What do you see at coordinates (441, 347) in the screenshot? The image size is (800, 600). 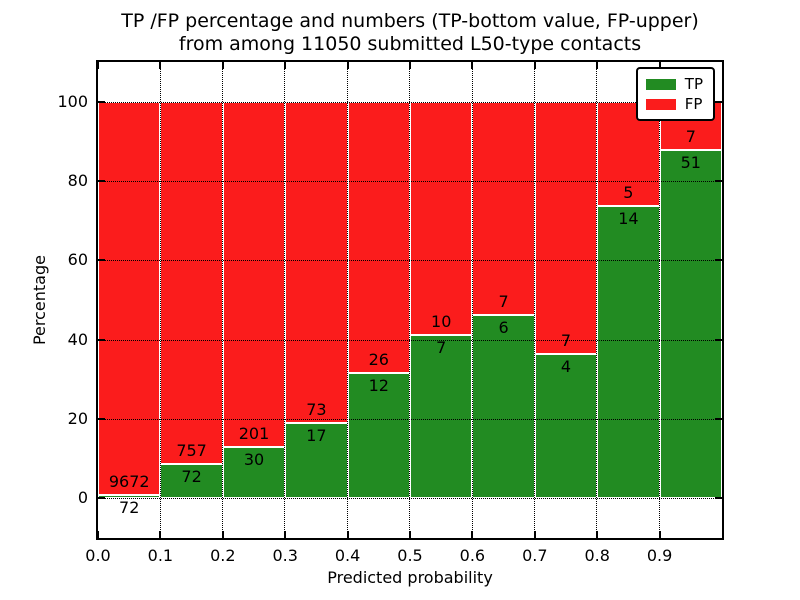 I see `tp-count-label: 7` at bounding box center [441, 347].